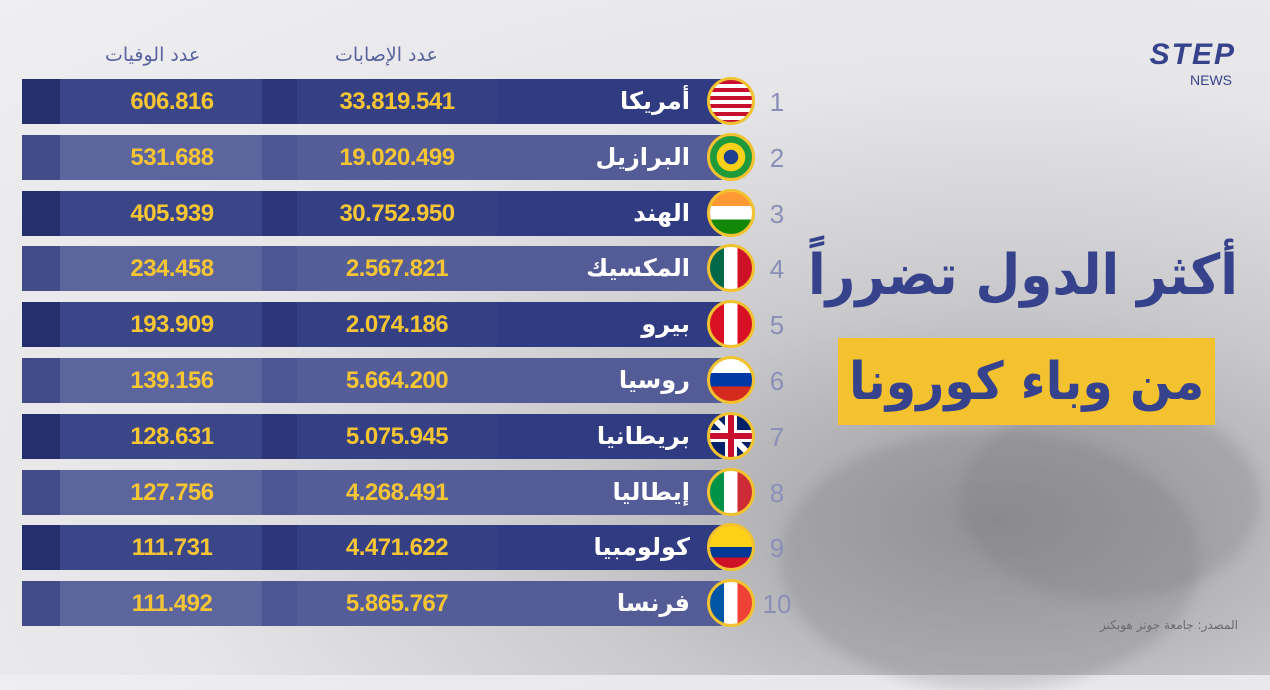 This screenshot has height=690, width=1270. What do you see at coordinates (731, 101) in the screenshot?
I see `usa-flag-icon` at bounding box center [731, 101].